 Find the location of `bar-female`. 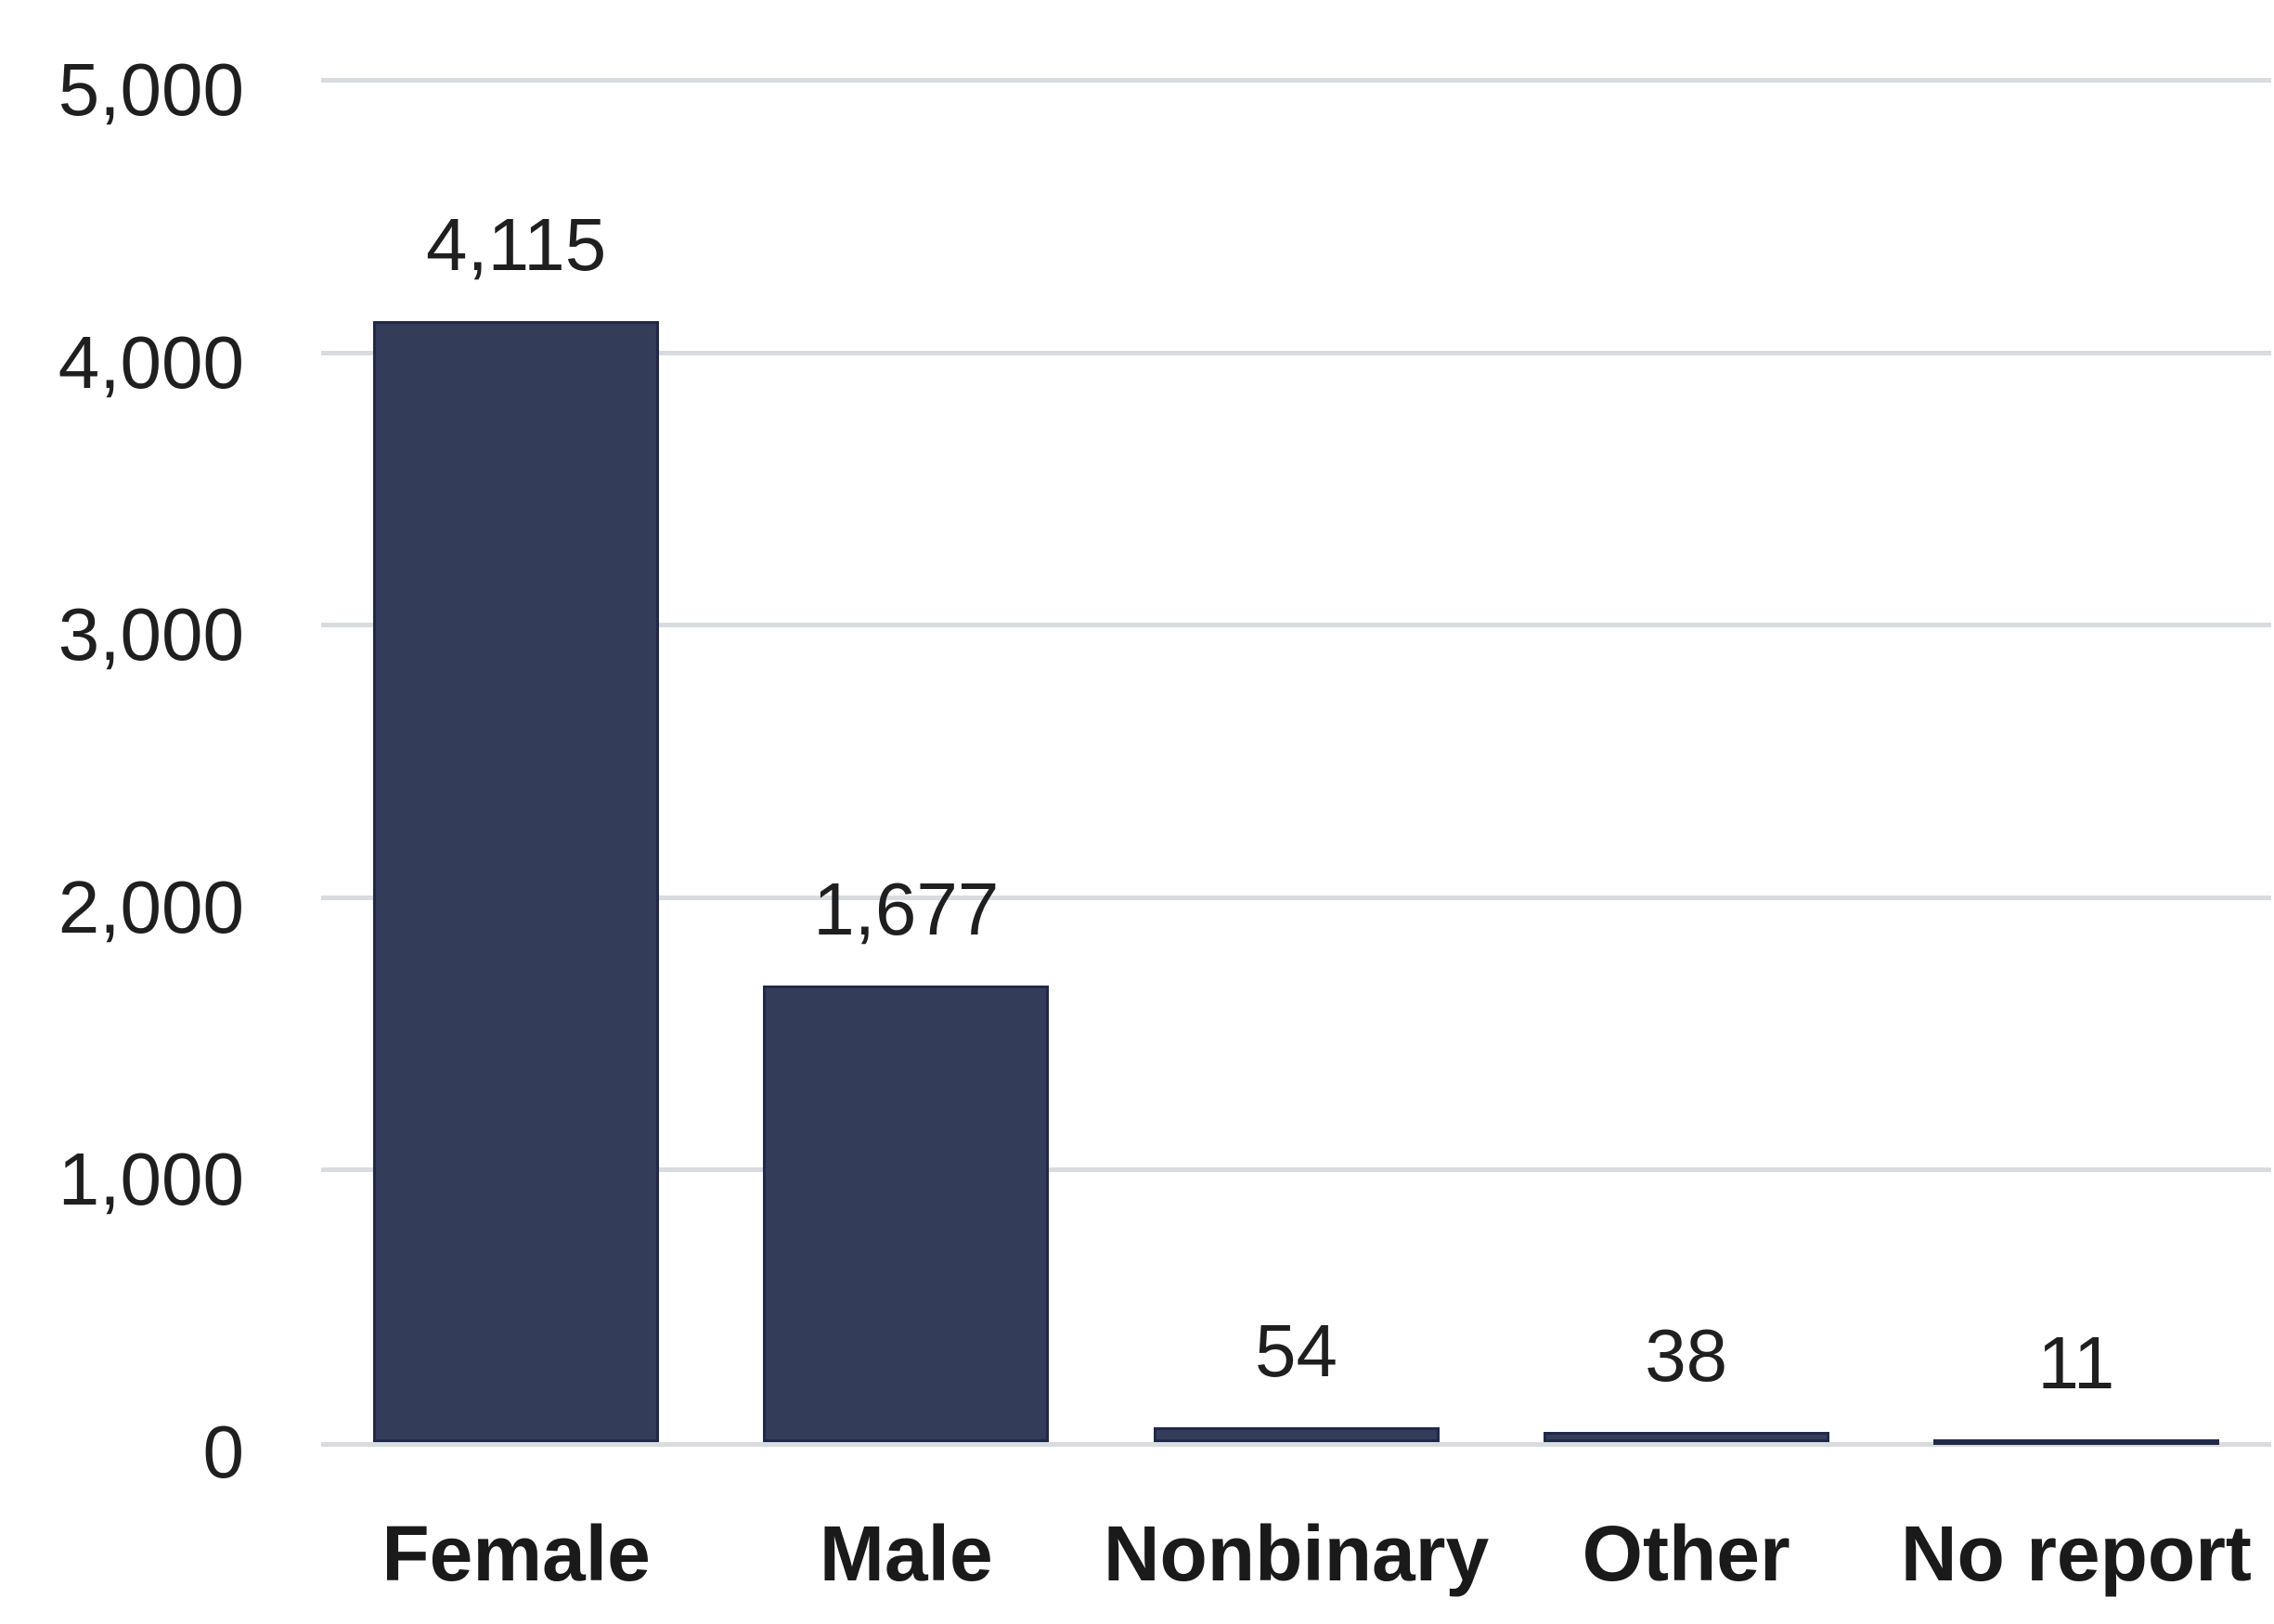

bar-female is located at coordinates (516, 881).